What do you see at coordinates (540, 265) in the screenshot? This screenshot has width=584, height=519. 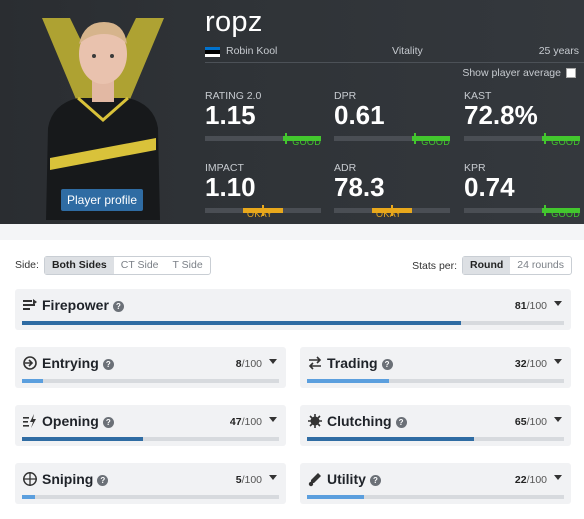 I see `per-option-24-rounds: 24 rounds` at bounding box center [540, 265].